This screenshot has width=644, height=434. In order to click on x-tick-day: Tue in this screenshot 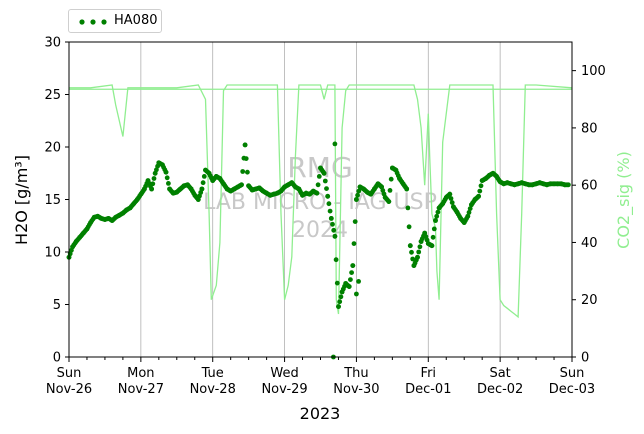, I will do `click(212, 373)`.